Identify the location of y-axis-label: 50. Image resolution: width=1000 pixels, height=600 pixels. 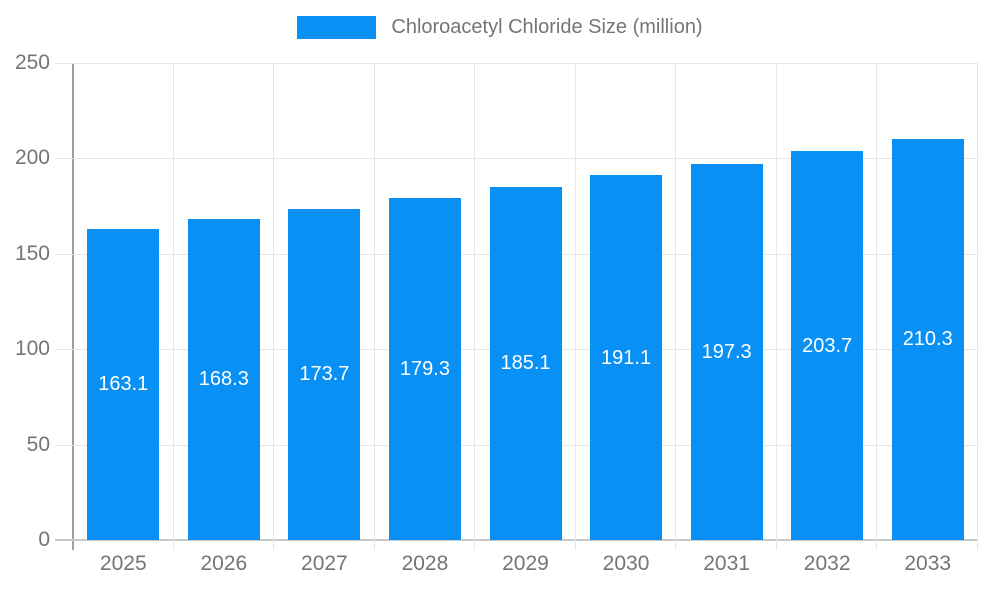
(38, 444).